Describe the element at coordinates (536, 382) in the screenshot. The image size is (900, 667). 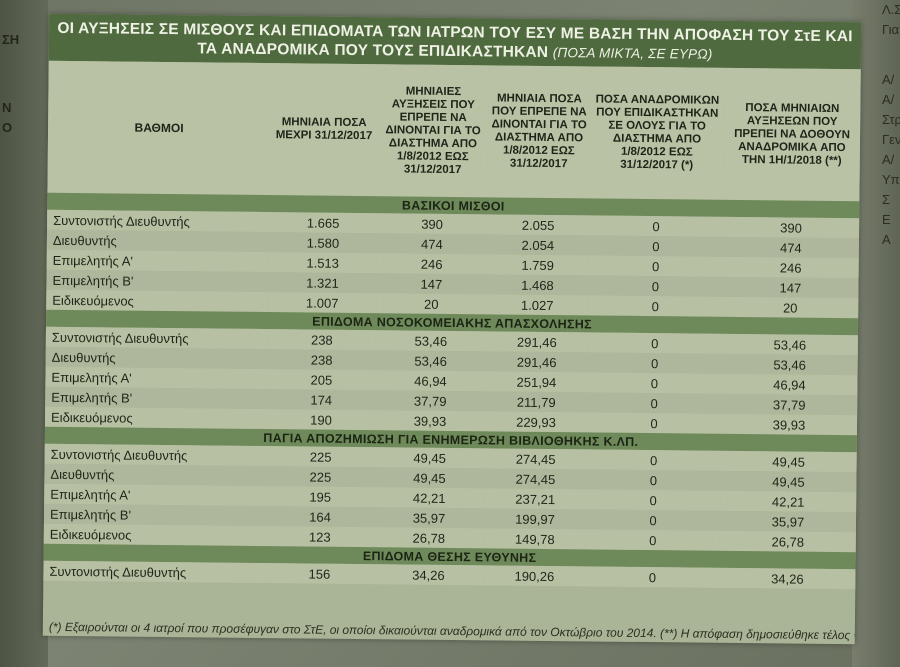
I see `due-cell: 251,94` at that location.